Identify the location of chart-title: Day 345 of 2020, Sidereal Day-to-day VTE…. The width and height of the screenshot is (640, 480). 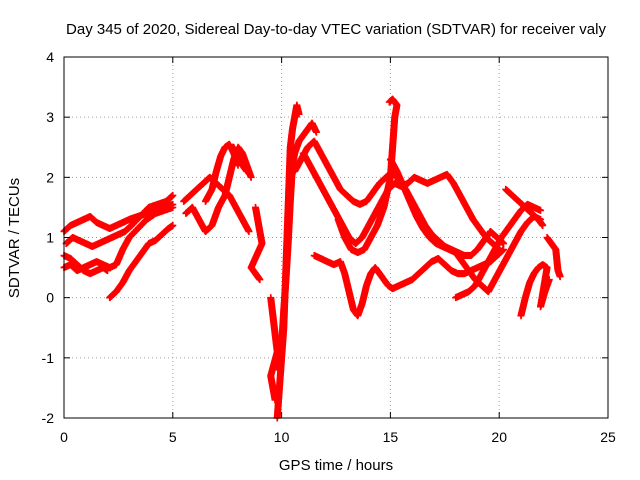
(336, 29).